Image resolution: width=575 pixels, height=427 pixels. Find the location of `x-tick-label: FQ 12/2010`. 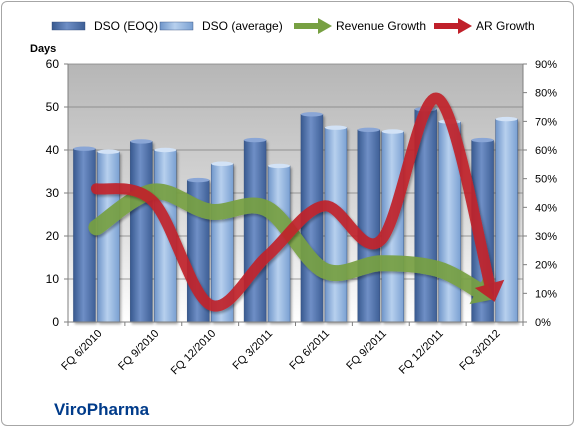

x-tick-label: FQ 12/2010 is located at coordinates (194, 353).